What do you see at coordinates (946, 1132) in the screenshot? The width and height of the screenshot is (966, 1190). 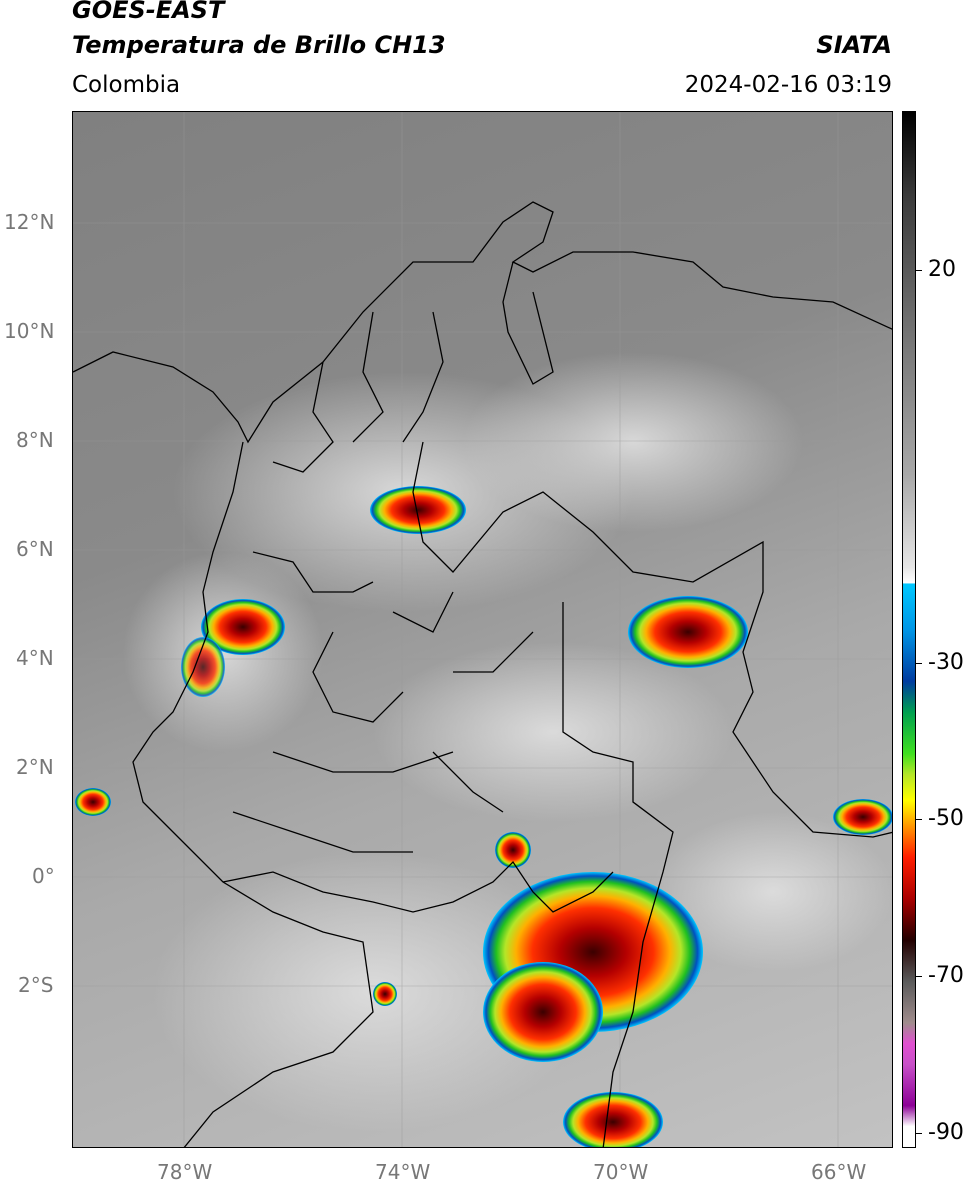 I see `colorbar-label: -90` at bounding box center [946, 1132].